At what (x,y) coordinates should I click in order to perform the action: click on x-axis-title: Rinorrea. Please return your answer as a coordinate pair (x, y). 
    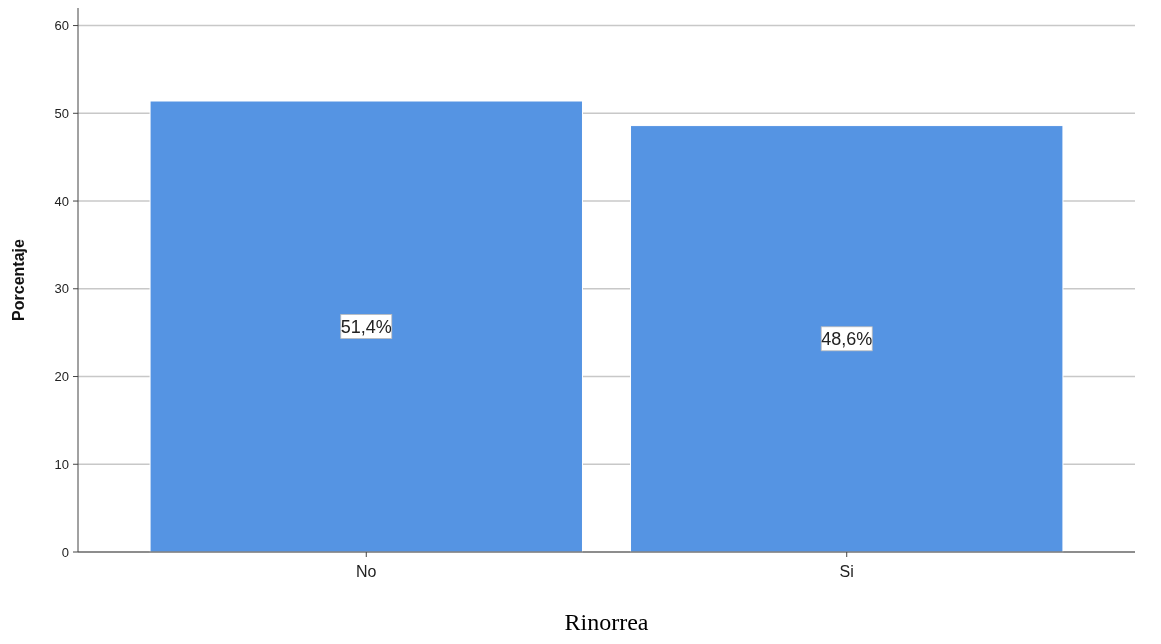
    Looking at the image, I should click on (606, 622).